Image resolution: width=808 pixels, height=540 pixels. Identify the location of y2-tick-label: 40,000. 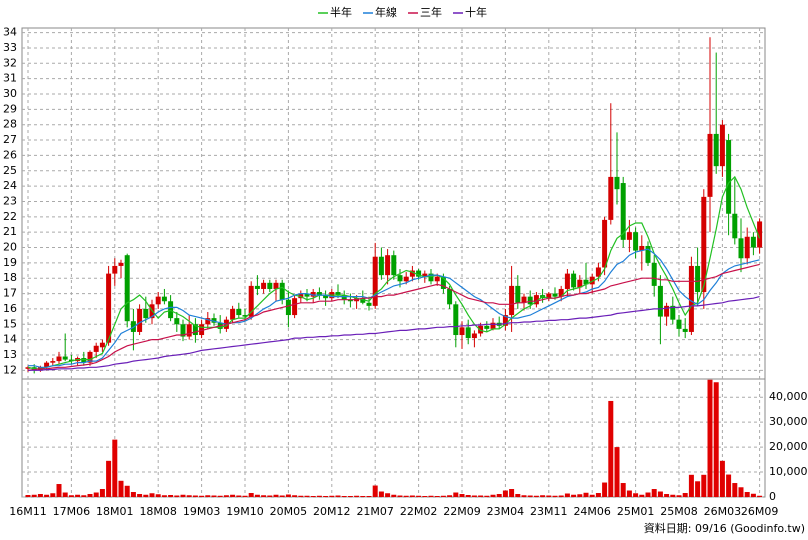
(788, 396).